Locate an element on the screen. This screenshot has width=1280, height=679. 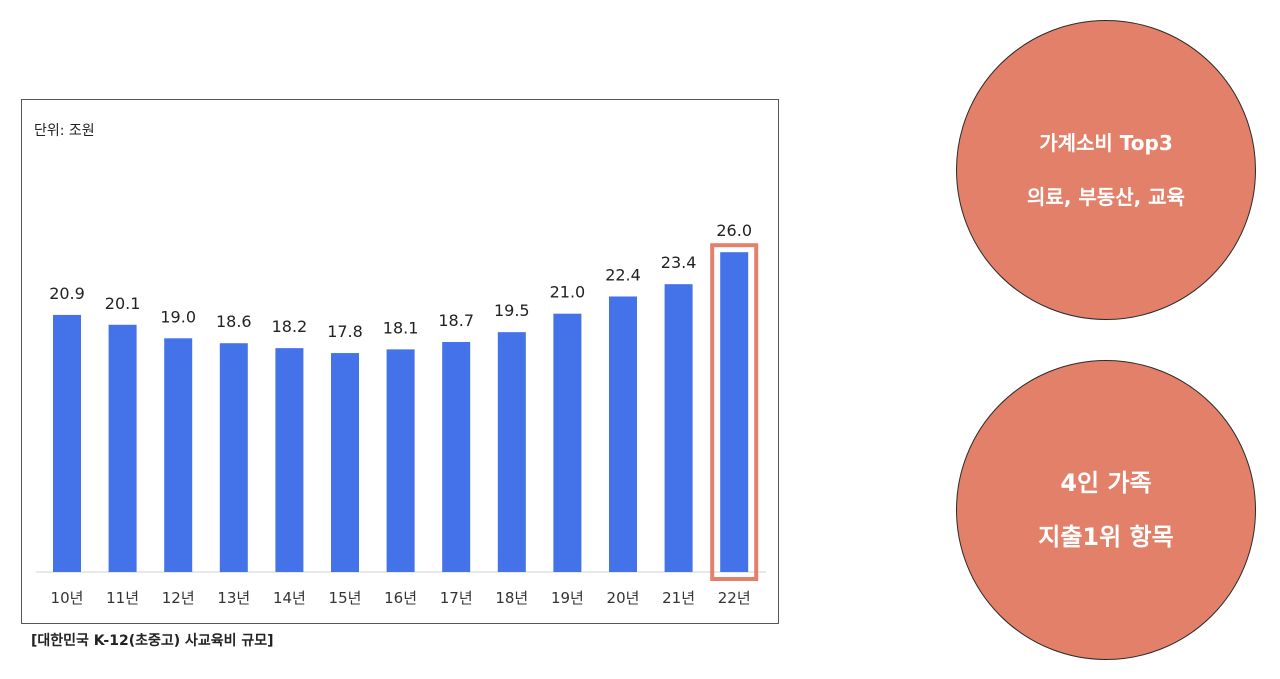
data-label: 26.0 is located at coordinates (734, 230).